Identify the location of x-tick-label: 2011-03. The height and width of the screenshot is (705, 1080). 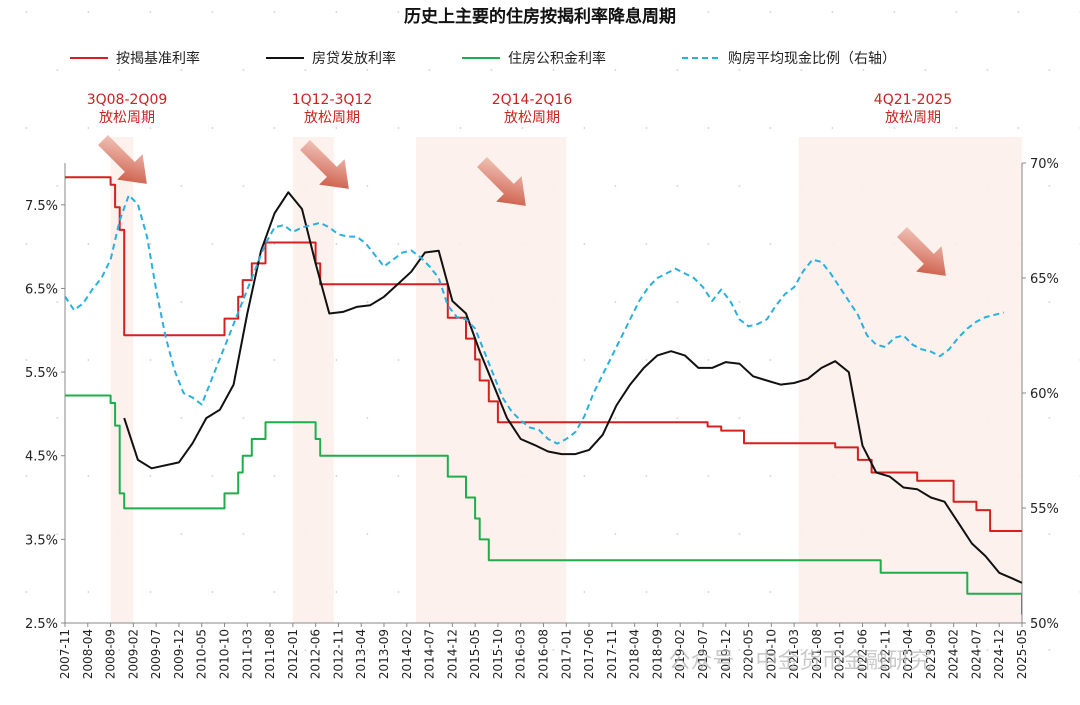
(247, 654).